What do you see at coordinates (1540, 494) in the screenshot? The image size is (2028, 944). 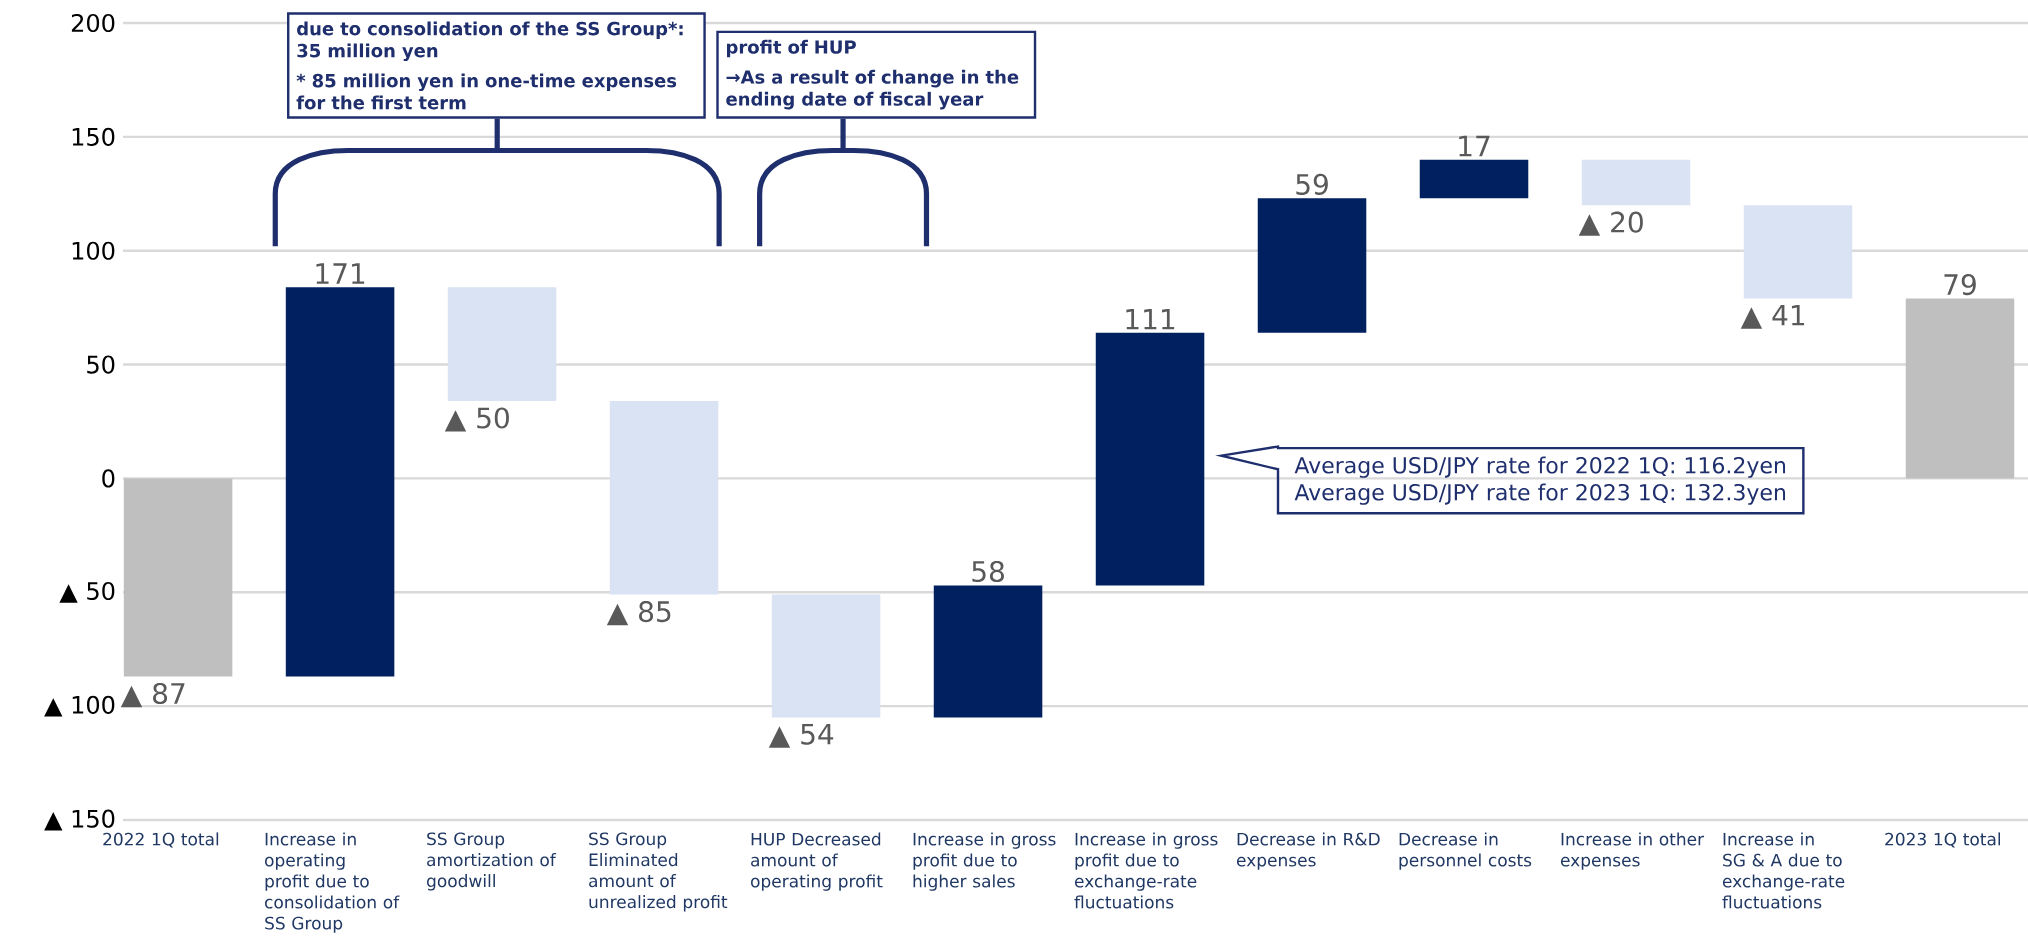 I see `annotation: Average USD/JPY rate for 2023 1Q: 132.3yen` at bounding box center [1540, 494].